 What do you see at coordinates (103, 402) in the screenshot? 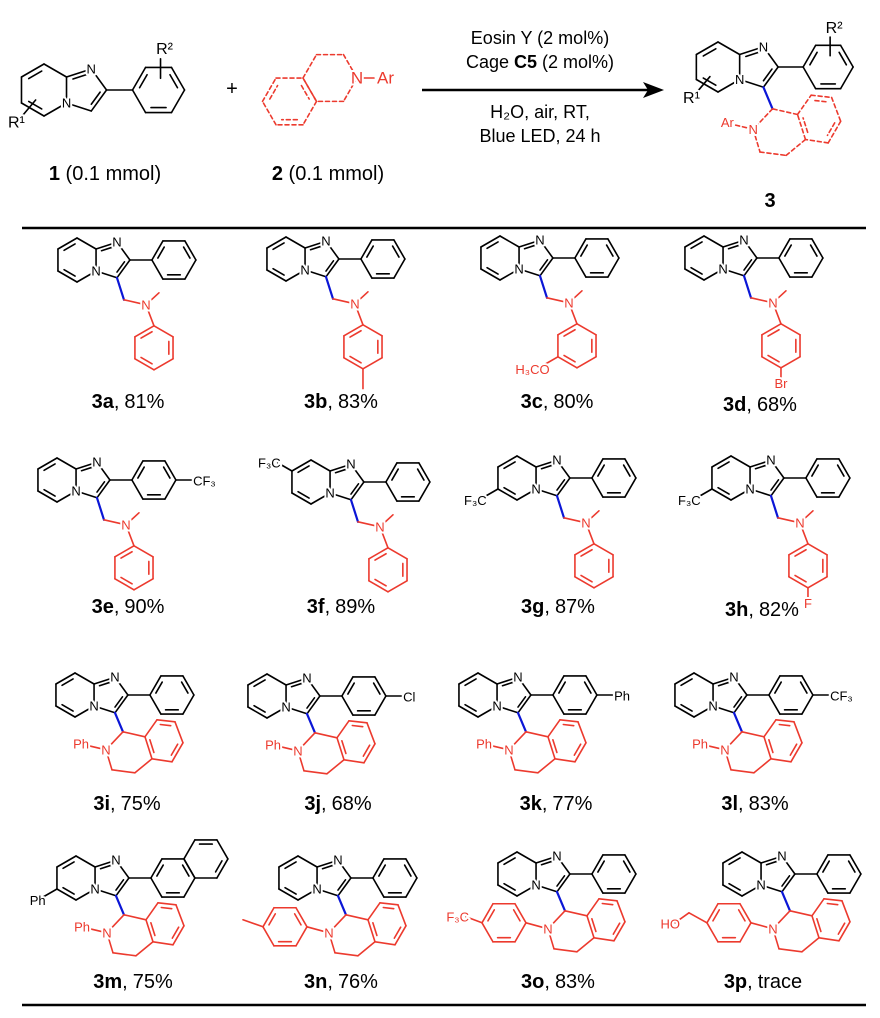
I see `compound-id: 3a` at bounding box center [103, 402].